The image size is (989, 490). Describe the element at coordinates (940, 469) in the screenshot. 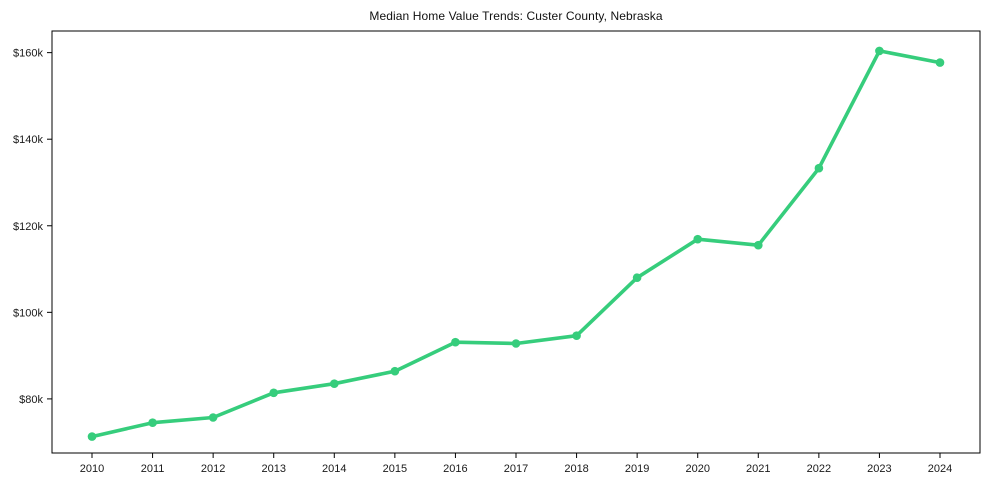

I see `x-tick-label: 2024` at that location.